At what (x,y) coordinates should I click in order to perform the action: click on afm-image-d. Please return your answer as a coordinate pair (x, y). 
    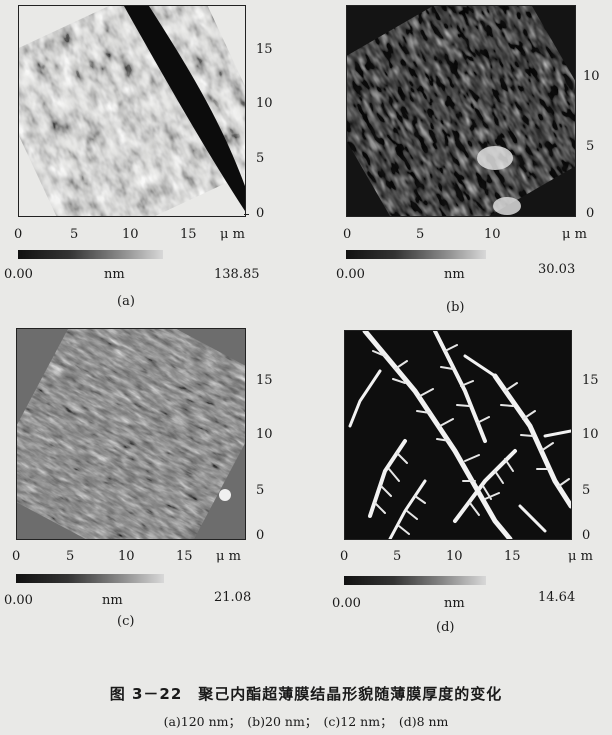
    Looking at the image, I should click on (458, 435).